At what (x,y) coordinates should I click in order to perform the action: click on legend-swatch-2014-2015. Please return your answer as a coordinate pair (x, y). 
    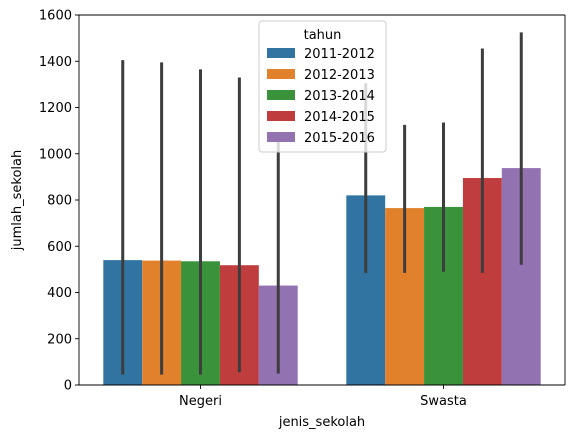
    Looking at the image, I should click on (281, 116).